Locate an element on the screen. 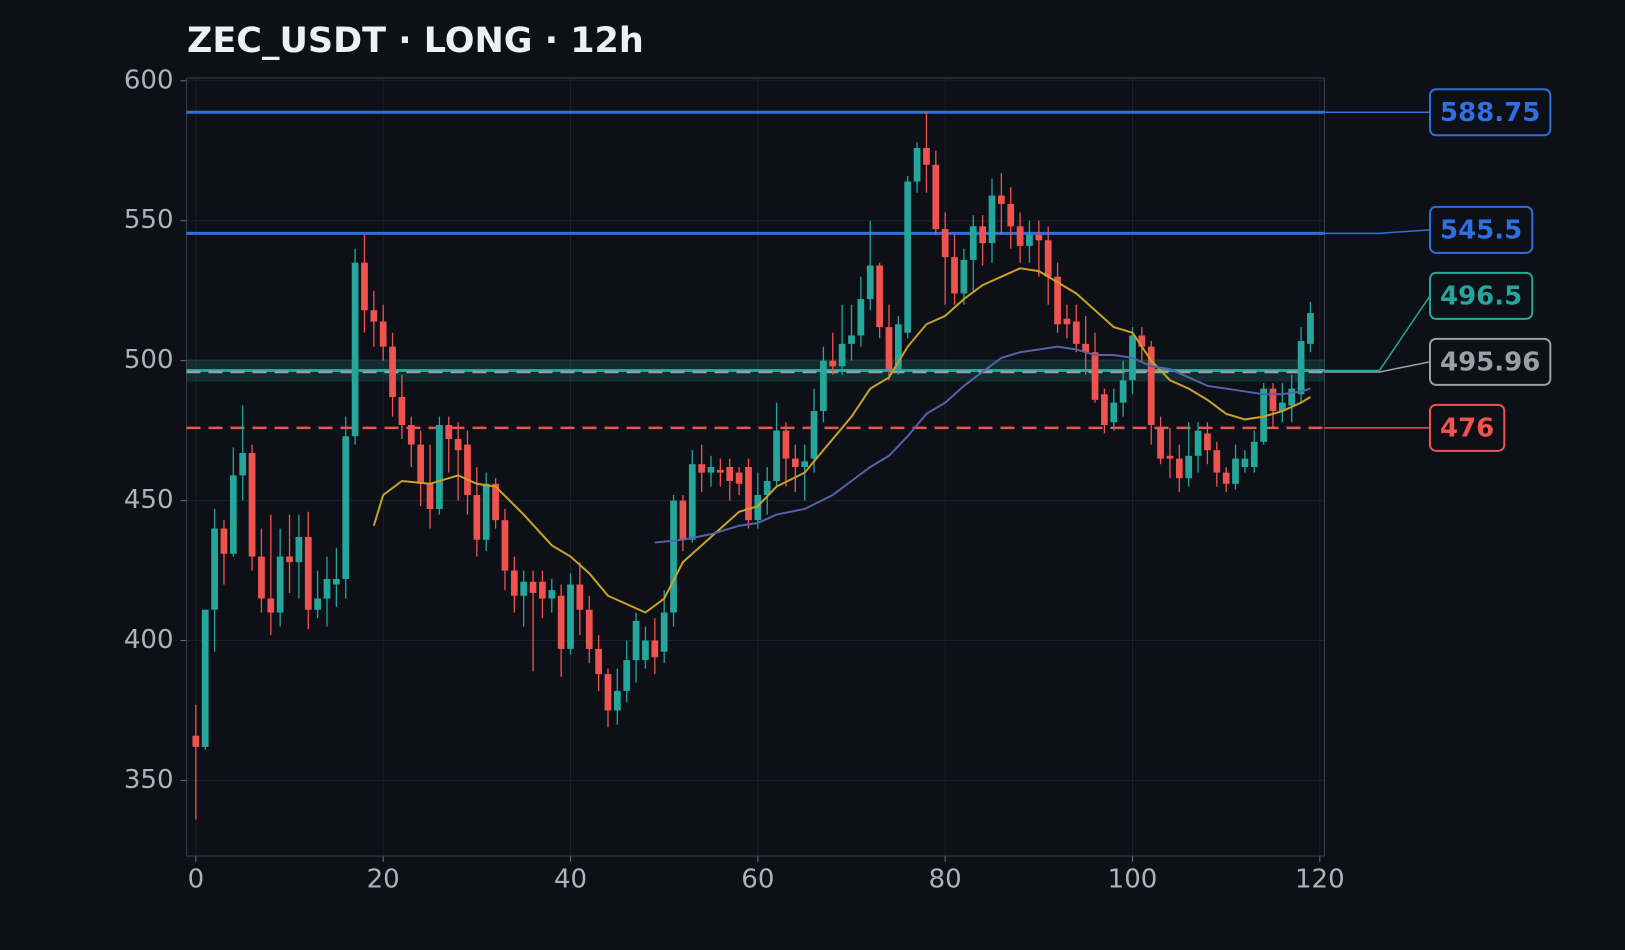 The width and height of the screenshot is (1625, 950). level-label: 496.5 is located at coordinates (1481, 296).